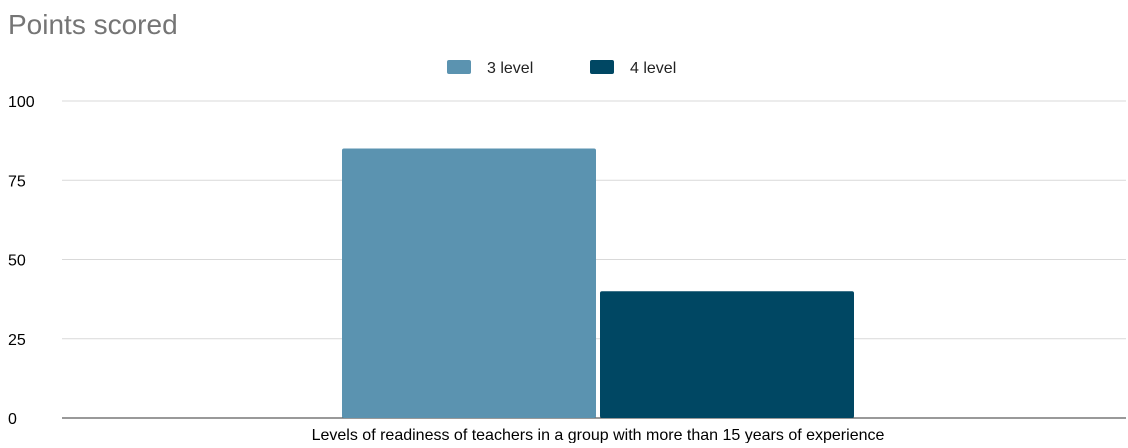 This screenshot has width=1128, height=448. I want to click on y-tick-label: 0, so click(12, 419).